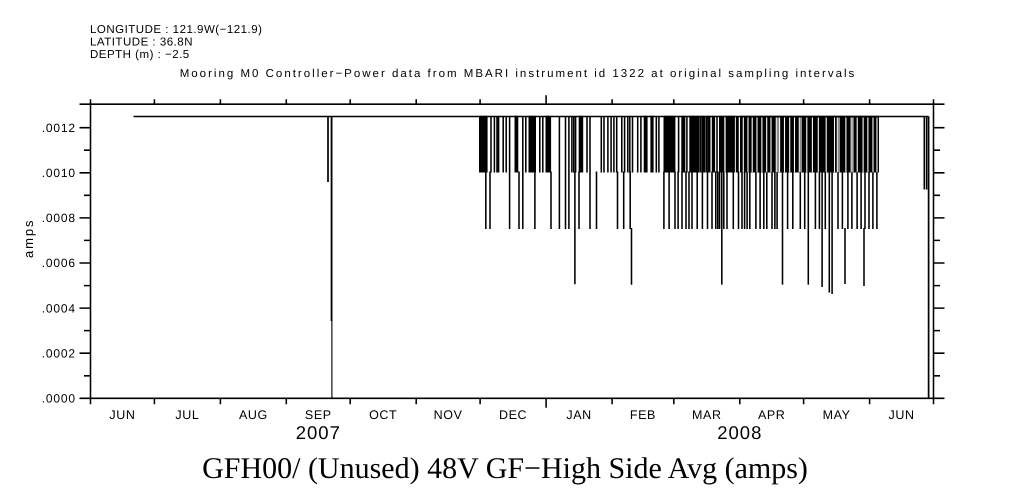 This screenshot has width=1009, height=504. What do you see at coordinates (772, 415) in the screenshot?
I see `svg-text: APR` at bounding box center [772, 415].